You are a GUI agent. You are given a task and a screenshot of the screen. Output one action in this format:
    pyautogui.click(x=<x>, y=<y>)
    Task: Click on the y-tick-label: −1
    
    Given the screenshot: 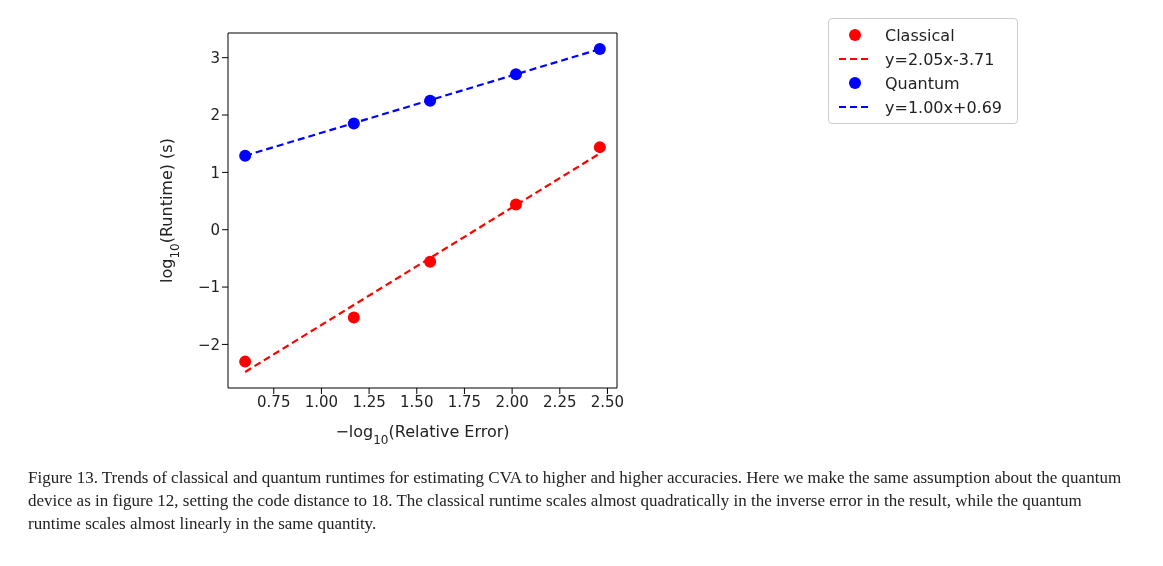 What is the action you would take?
    pyautogui.click(x=208, y=287)
    